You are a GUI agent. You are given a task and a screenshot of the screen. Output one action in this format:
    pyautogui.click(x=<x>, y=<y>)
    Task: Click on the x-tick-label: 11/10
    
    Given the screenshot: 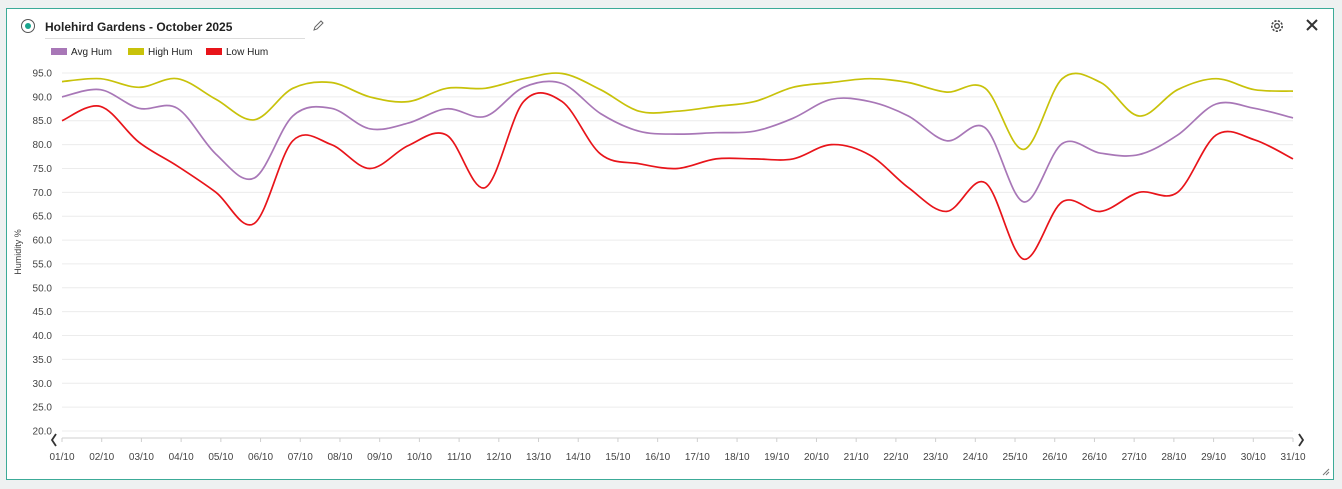 What is the action you would take?
    pyautogui.click(x=459, y=457)
    